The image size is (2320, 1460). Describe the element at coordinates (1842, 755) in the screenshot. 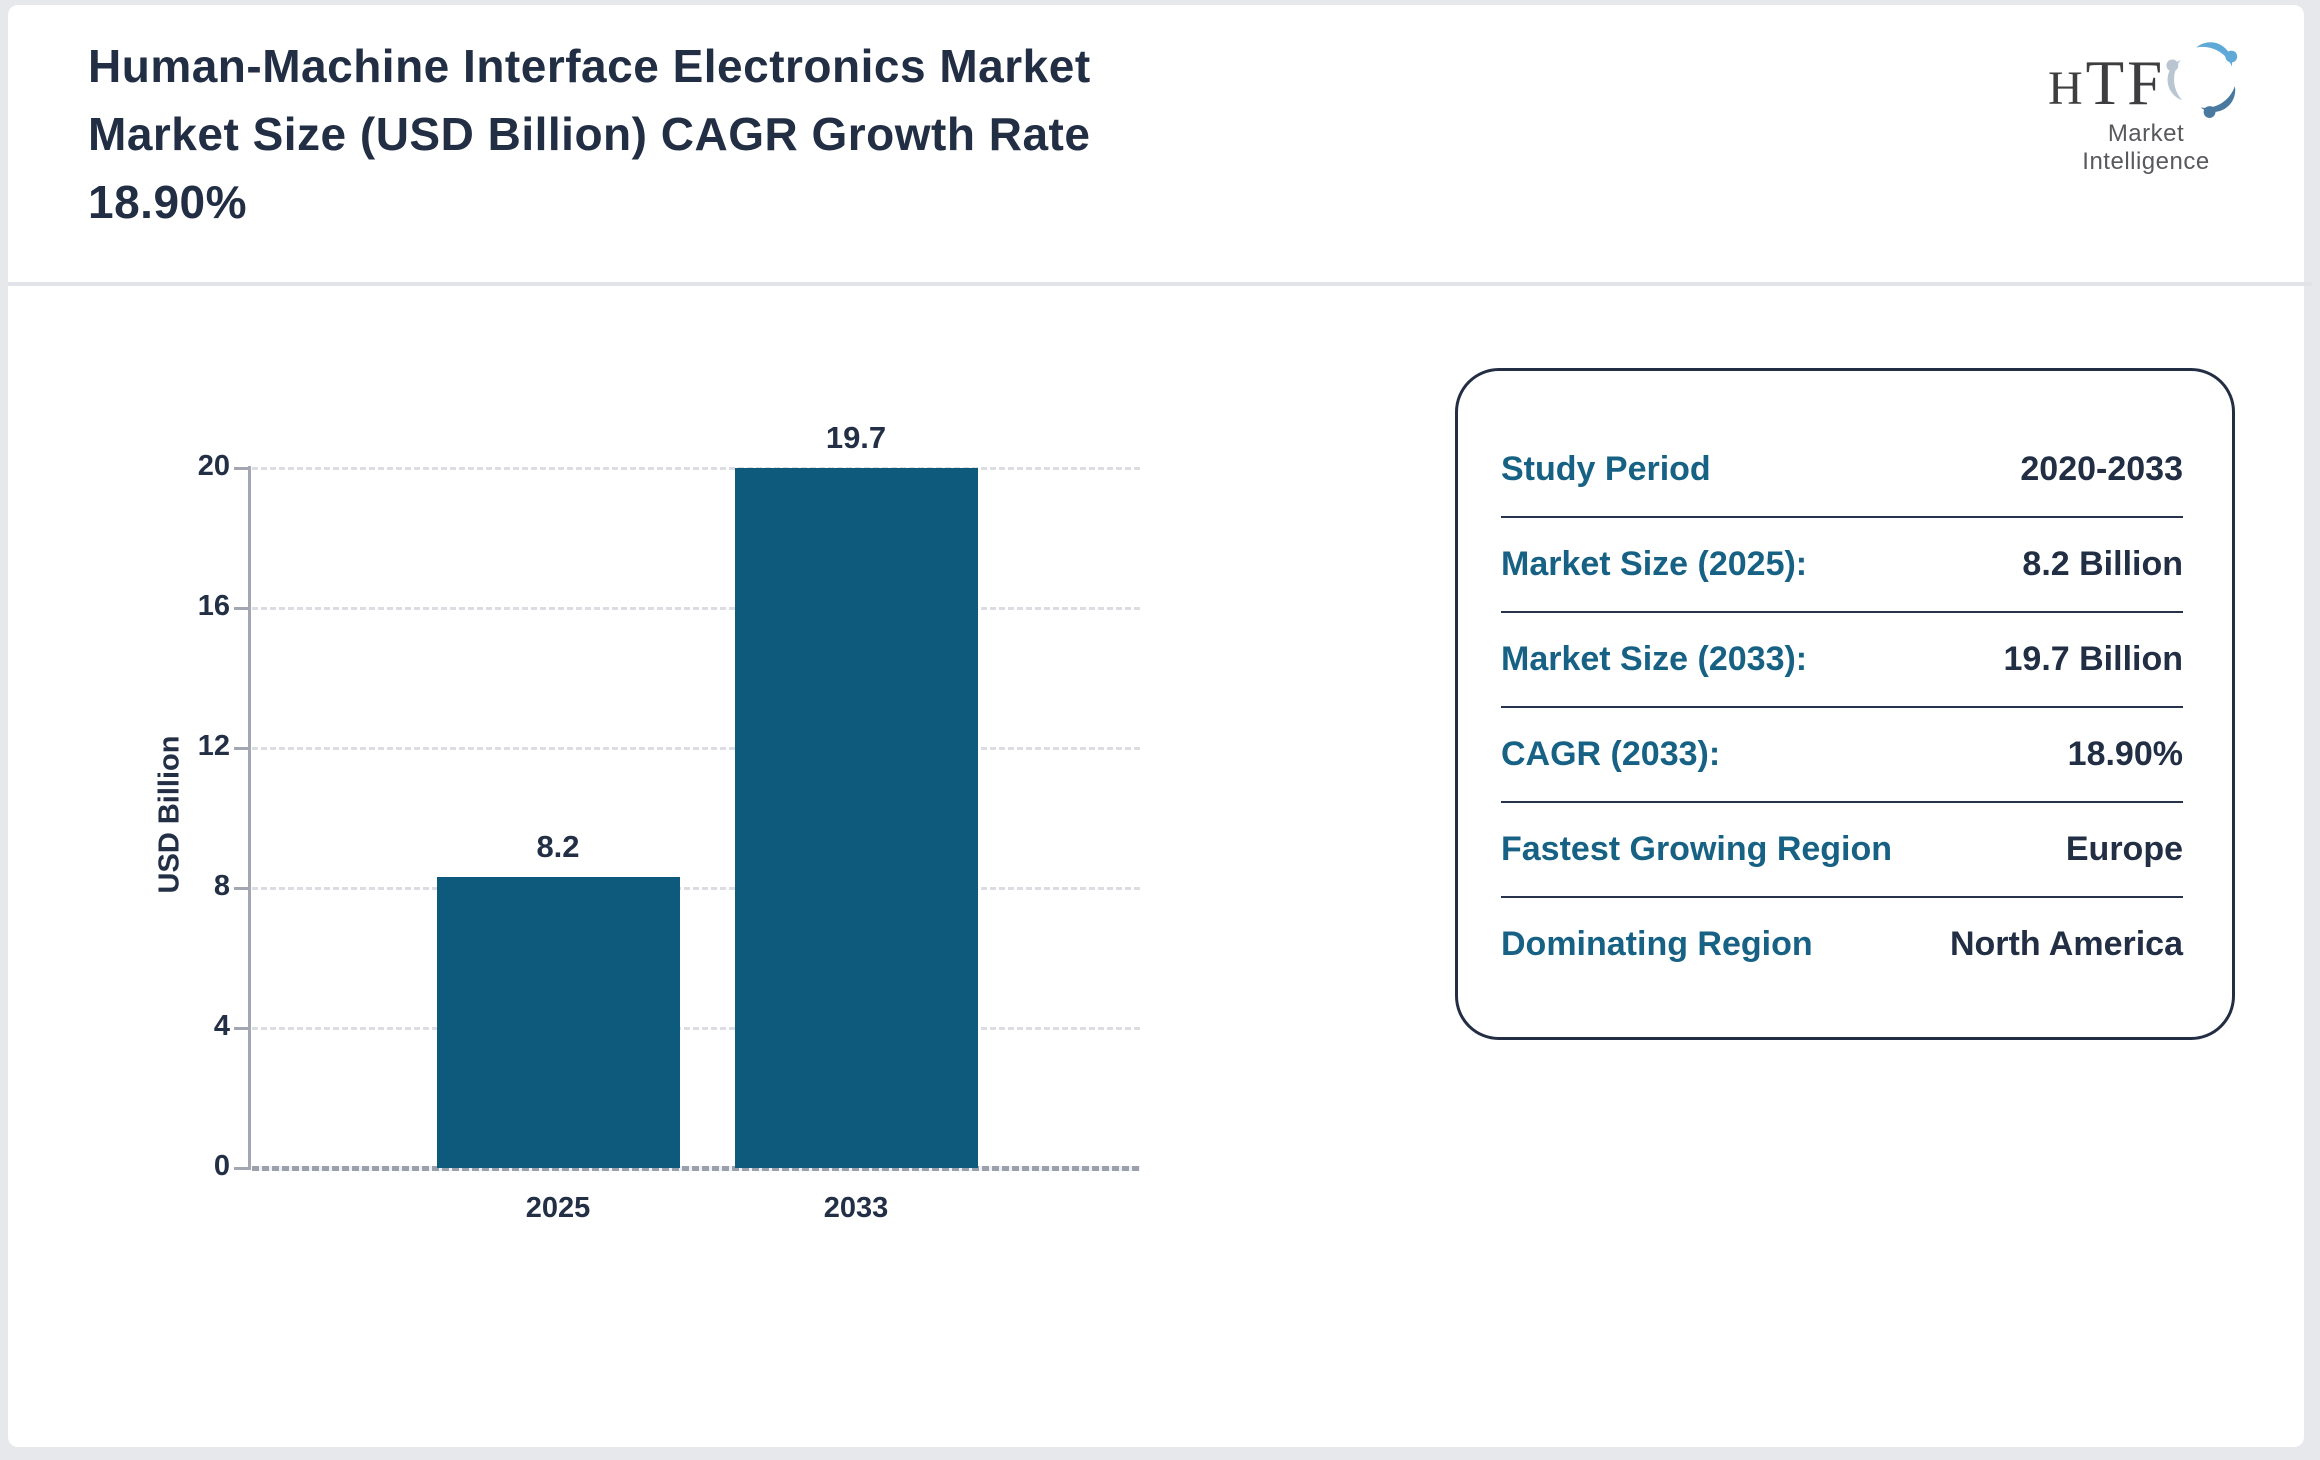

I see `summary-row-cagr: CAGR (2033): 18.90%` at that location.